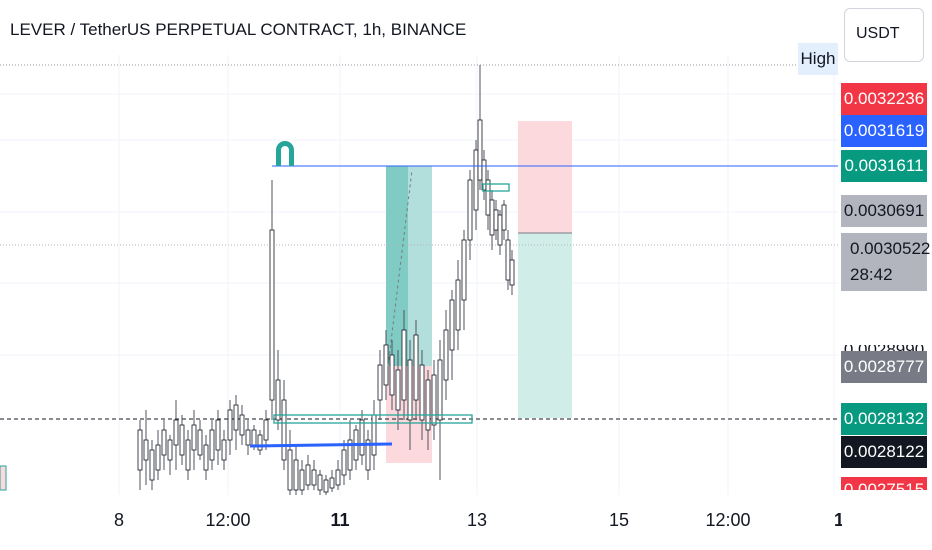  I want to click on price-tag-value: 0.0031611, so click(884, 165).